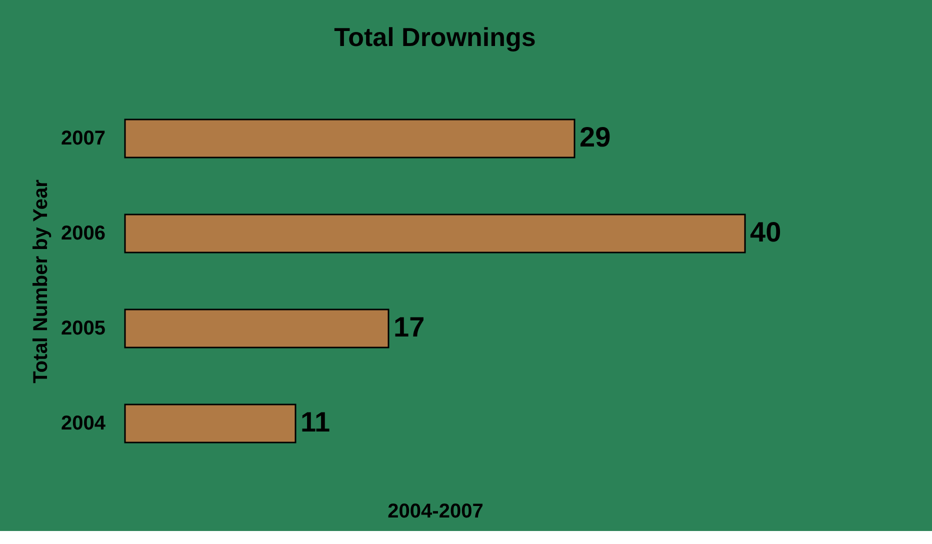 This screenshot has width=932, height=544. Describe the element at coordinates (83, 423) in the screenshot. I see `y-tick-label: 2004` at that location.